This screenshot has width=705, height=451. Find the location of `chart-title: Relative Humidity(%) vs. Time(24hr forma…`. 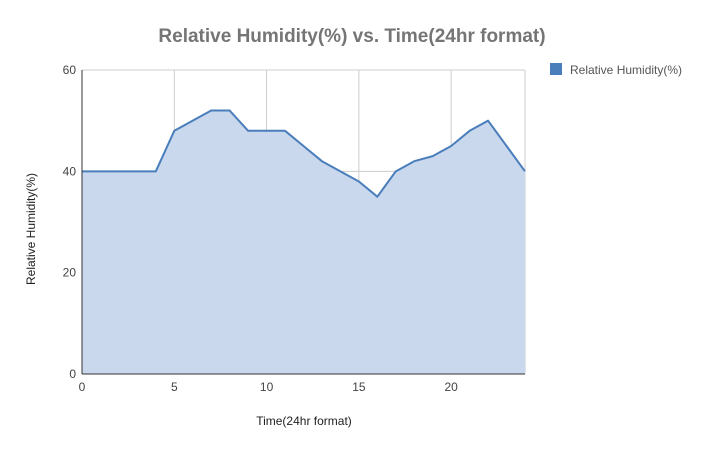

chart-title: Relative Humidity(%) vs. Time(24hr forma… is located at coordinates (351, 36).